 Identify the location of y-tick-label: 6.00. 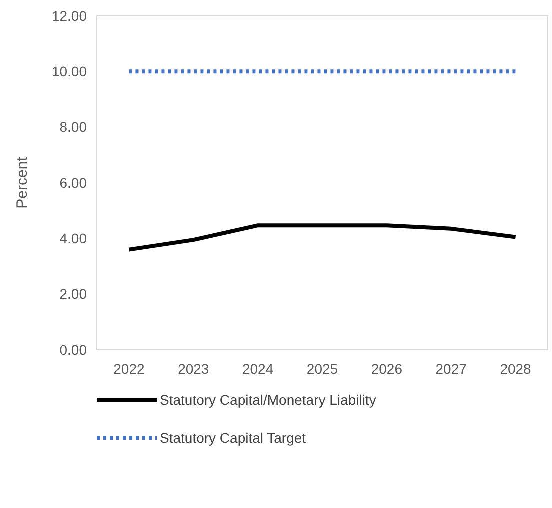
(74, 182).